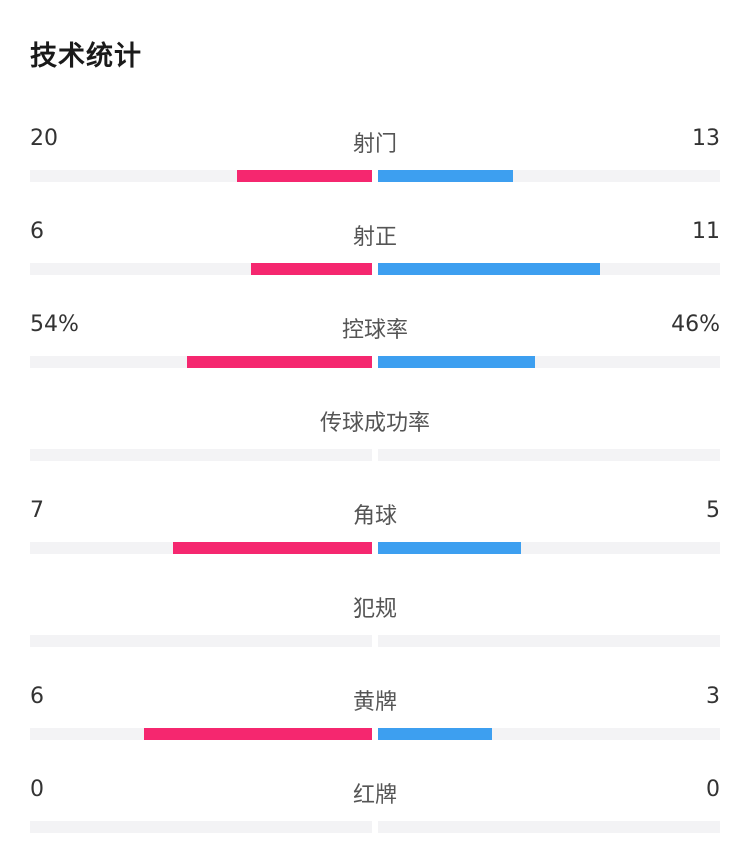 Image resolution: width=750 pixels, height=865 pixels. I want to click on stat-label: 传球成功率, so click(374, 423).